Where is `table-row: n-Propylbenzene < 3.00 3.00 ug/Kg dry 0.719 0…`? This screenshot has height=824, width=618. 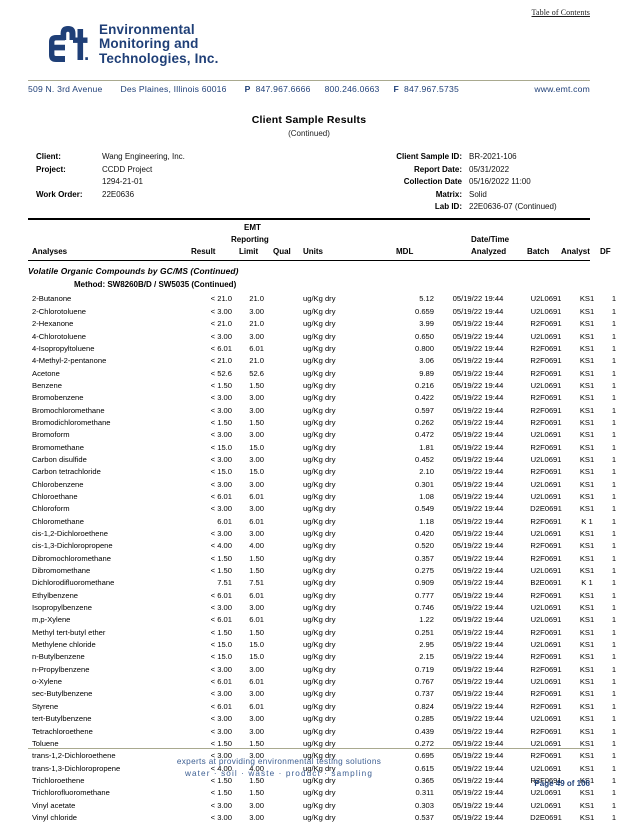
table-row: n-Propylbenzene < 3.00 3.00 ug/Kg dry 0.719 0… is located at coordinates (323, 670).